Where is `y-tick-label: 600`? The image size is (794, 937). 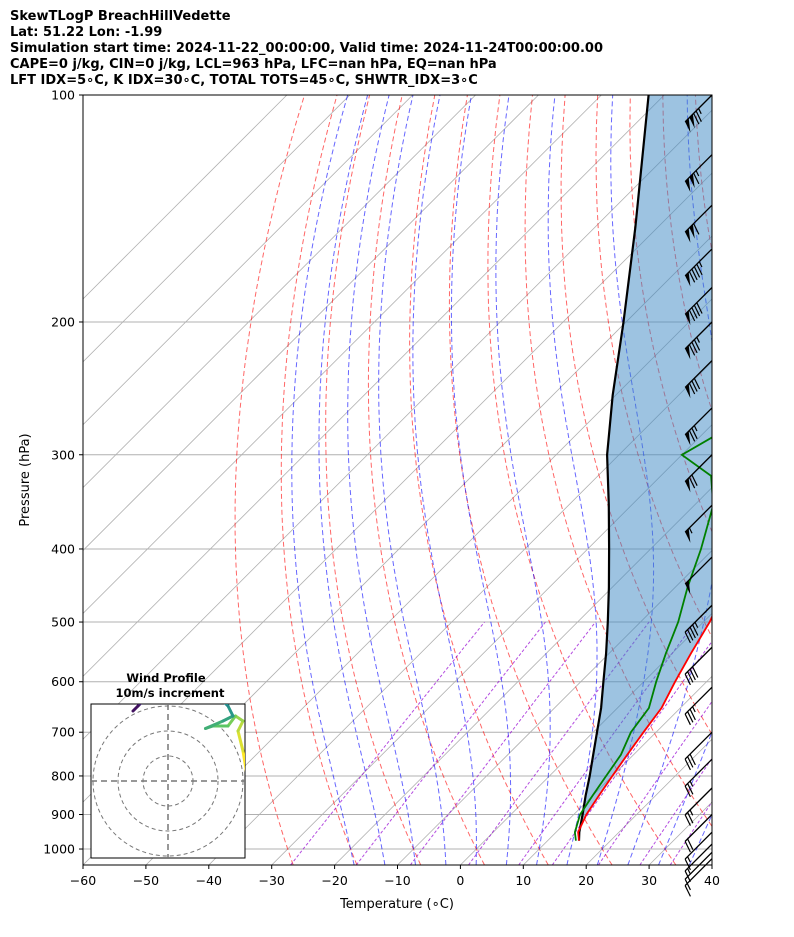 y-tick-label: 600 is located at coordinates (63, 681).